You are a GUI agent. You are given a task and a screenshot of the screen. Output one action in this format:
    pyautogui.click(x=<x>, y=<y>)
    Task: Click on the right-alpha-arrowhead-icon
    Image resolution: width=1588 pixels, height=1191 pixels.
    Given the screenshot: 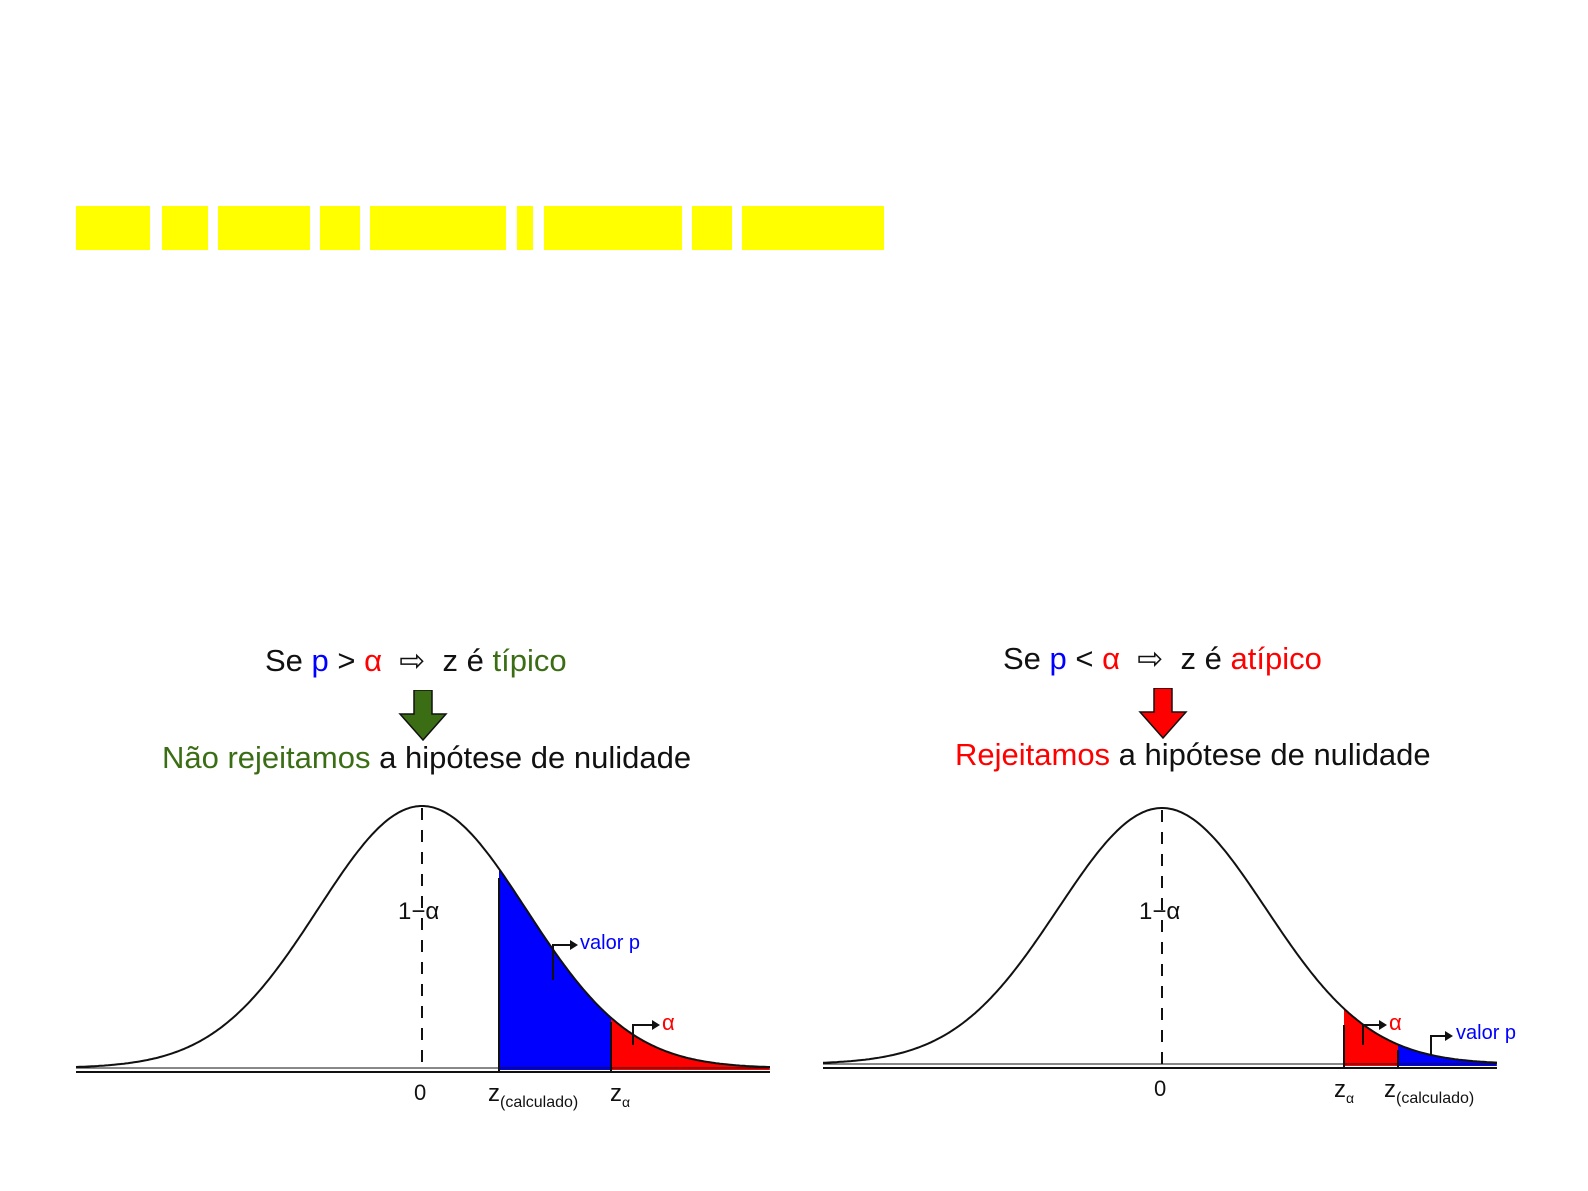 What is the action you would take?
    pyautogui.click(x=1383, y=1025)
    